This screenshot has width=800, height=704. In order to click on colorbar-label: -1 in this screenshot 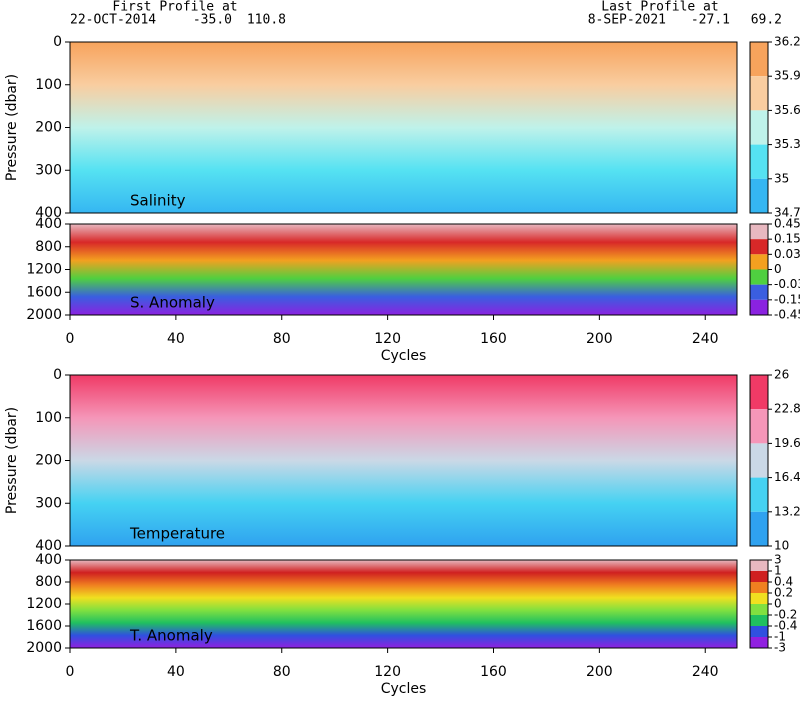, I will do `click(780, 637)`.